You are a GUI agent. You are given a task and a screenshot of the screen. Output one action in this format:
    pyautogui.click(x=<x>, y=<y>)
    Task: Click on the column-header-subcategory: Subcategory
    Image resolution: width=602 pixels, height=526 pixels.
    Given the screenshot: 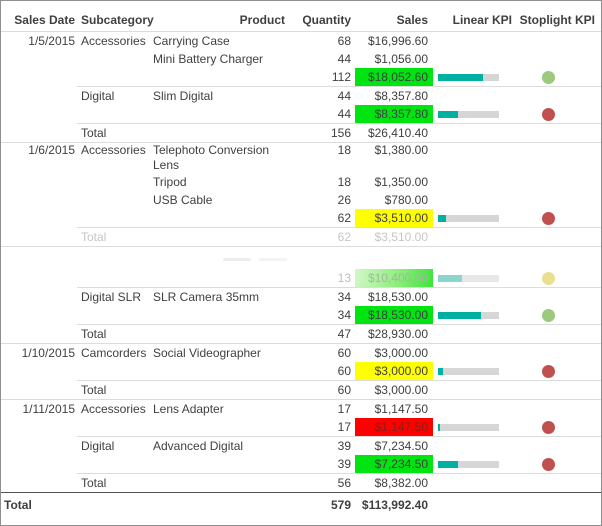 What is the action you would take?
    pyautogui.click(x=117, y=20)
    